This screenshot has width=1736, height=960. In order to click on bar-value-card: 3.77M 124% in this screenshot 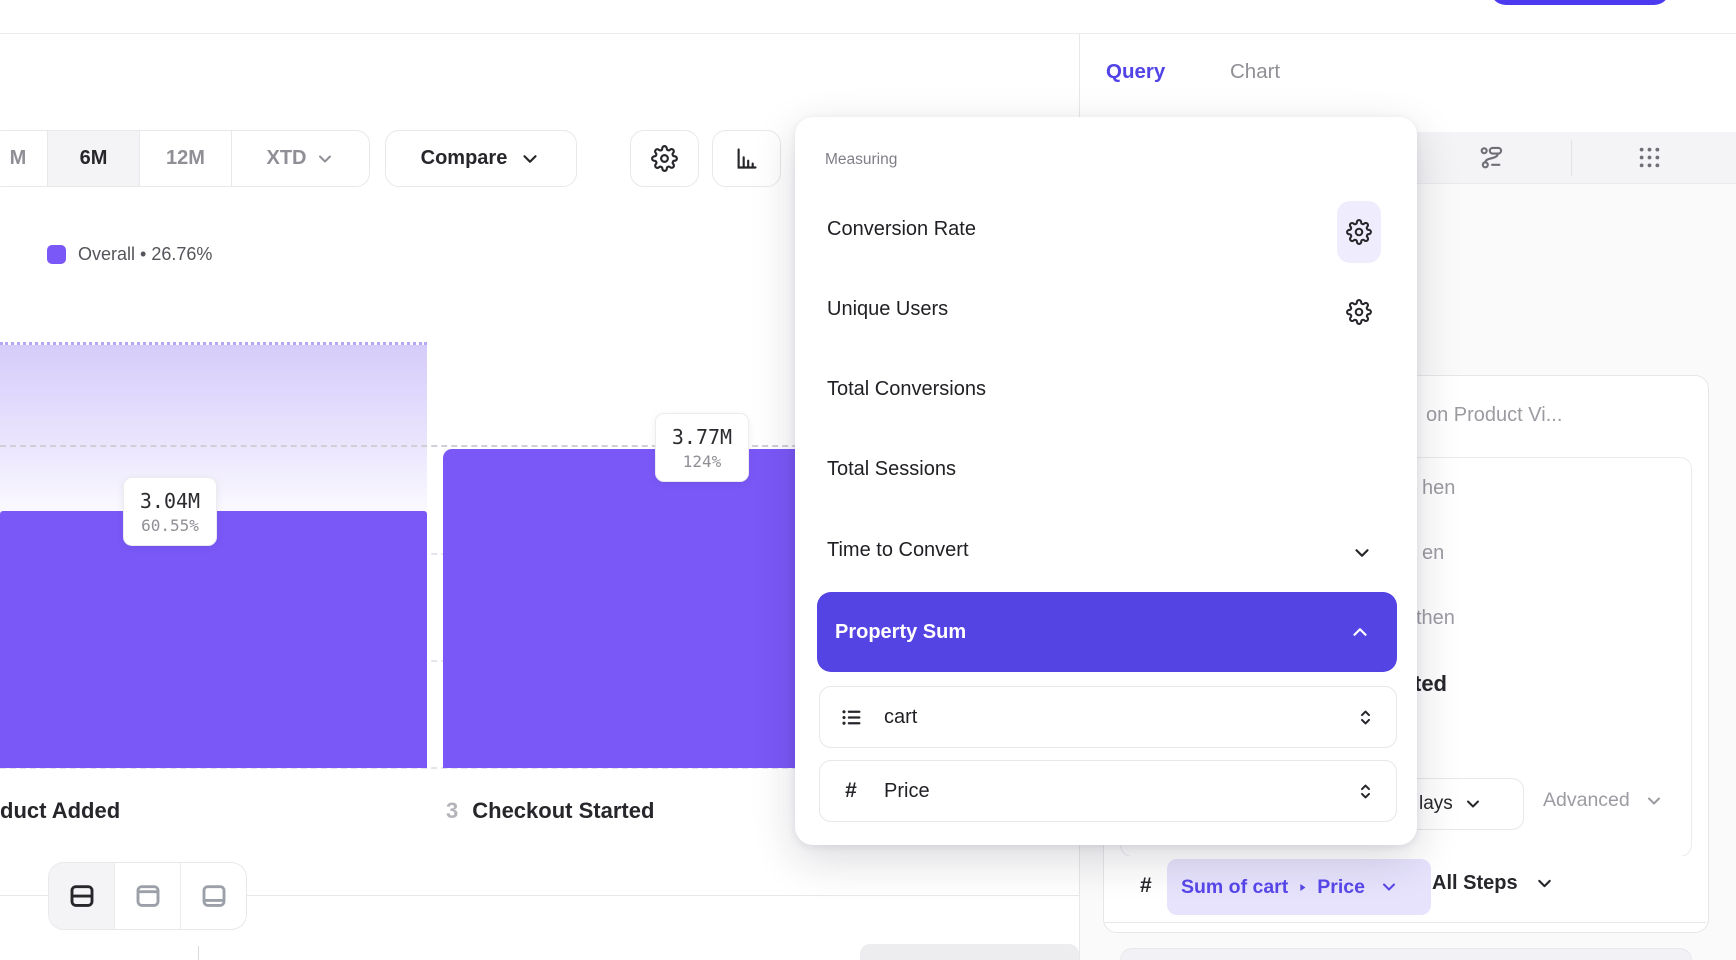, I will do `click(702, 447)`.